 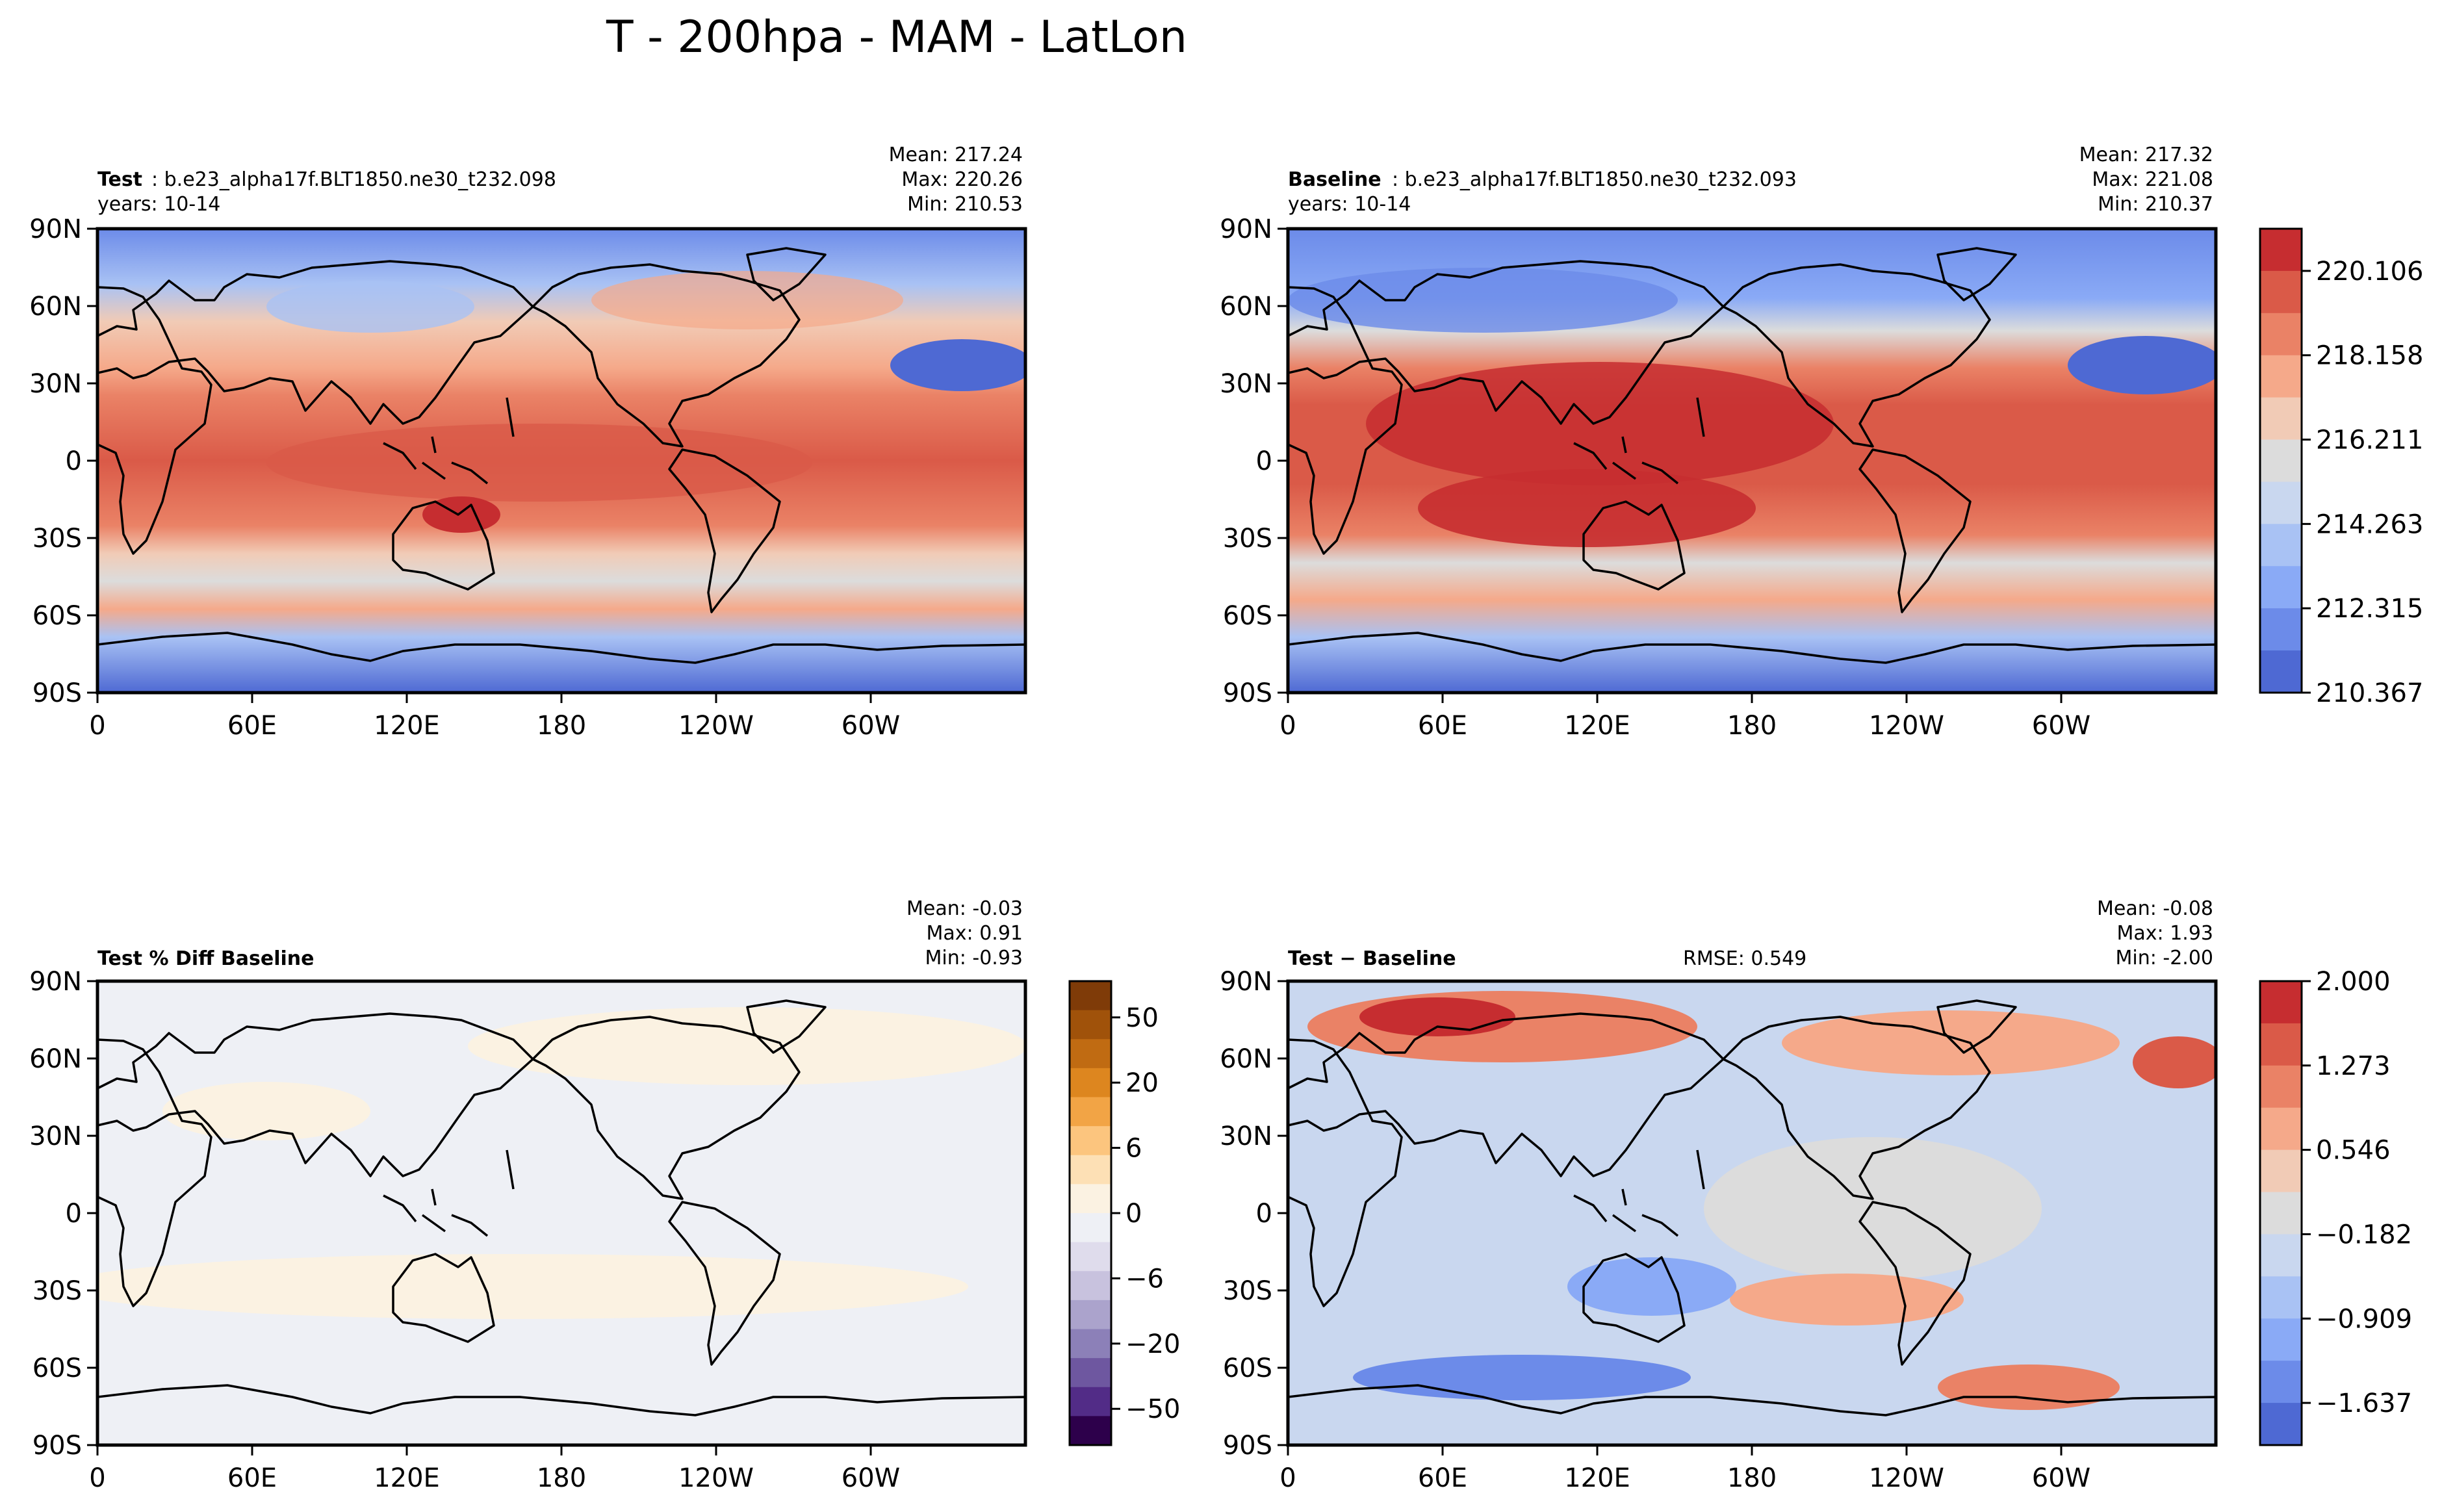 I want to click on colorbar-tick-label: 218.158, so click(x=2369, y=356).